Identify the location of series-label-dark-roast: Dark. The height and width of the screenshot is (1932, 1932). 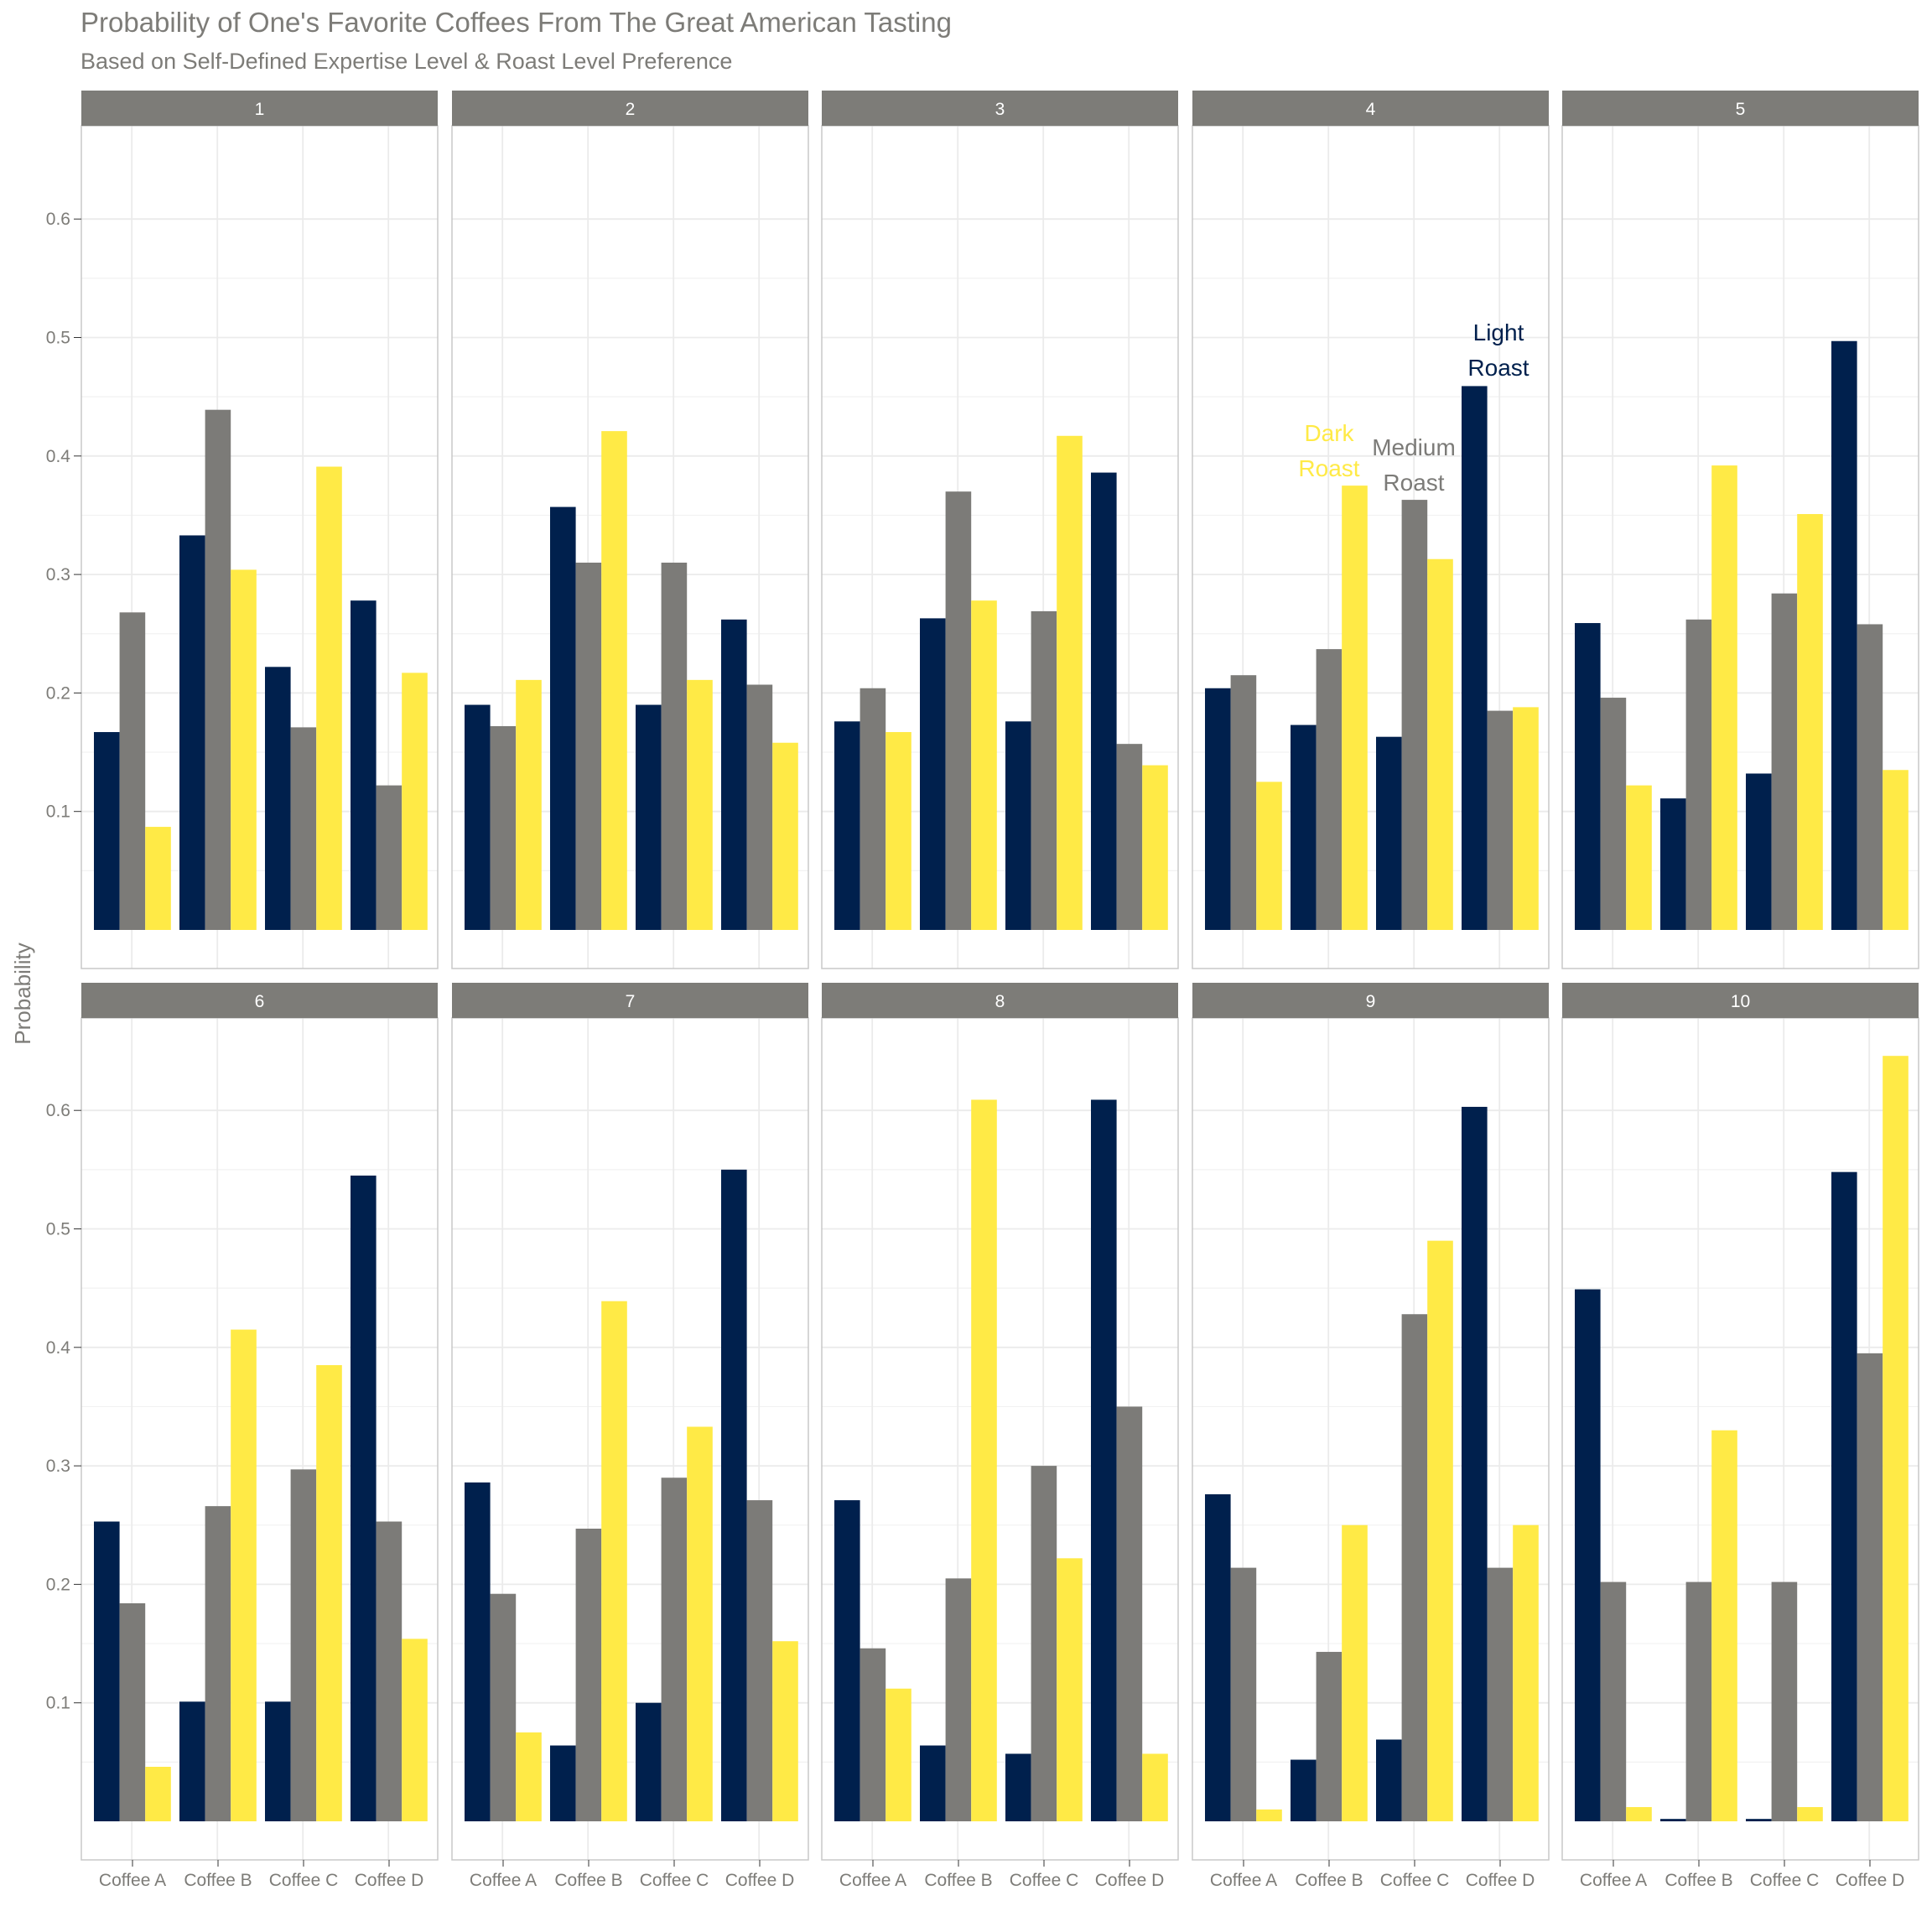
(1329, 433).